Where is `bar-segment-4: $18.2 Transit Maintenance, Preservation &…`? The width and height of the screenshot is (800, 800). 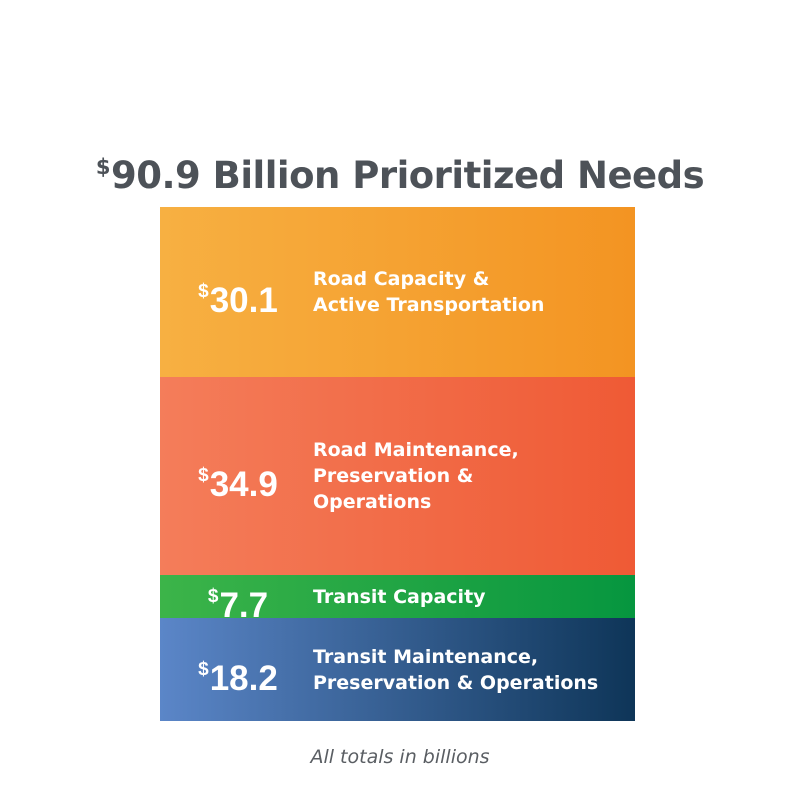 bar-segment-4: $18.2 Transit Maintenance, Preservation &… is located at coordinates (397, 669).